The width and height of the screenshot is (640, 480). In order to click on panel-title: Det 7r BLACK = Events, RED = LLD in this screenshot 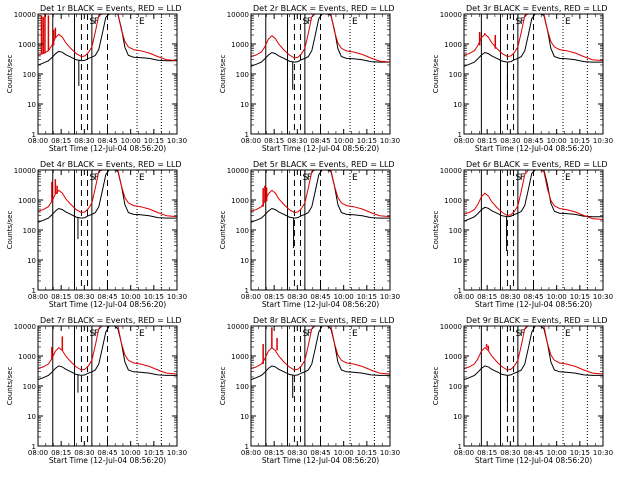, I will do `click(111, 320)`.